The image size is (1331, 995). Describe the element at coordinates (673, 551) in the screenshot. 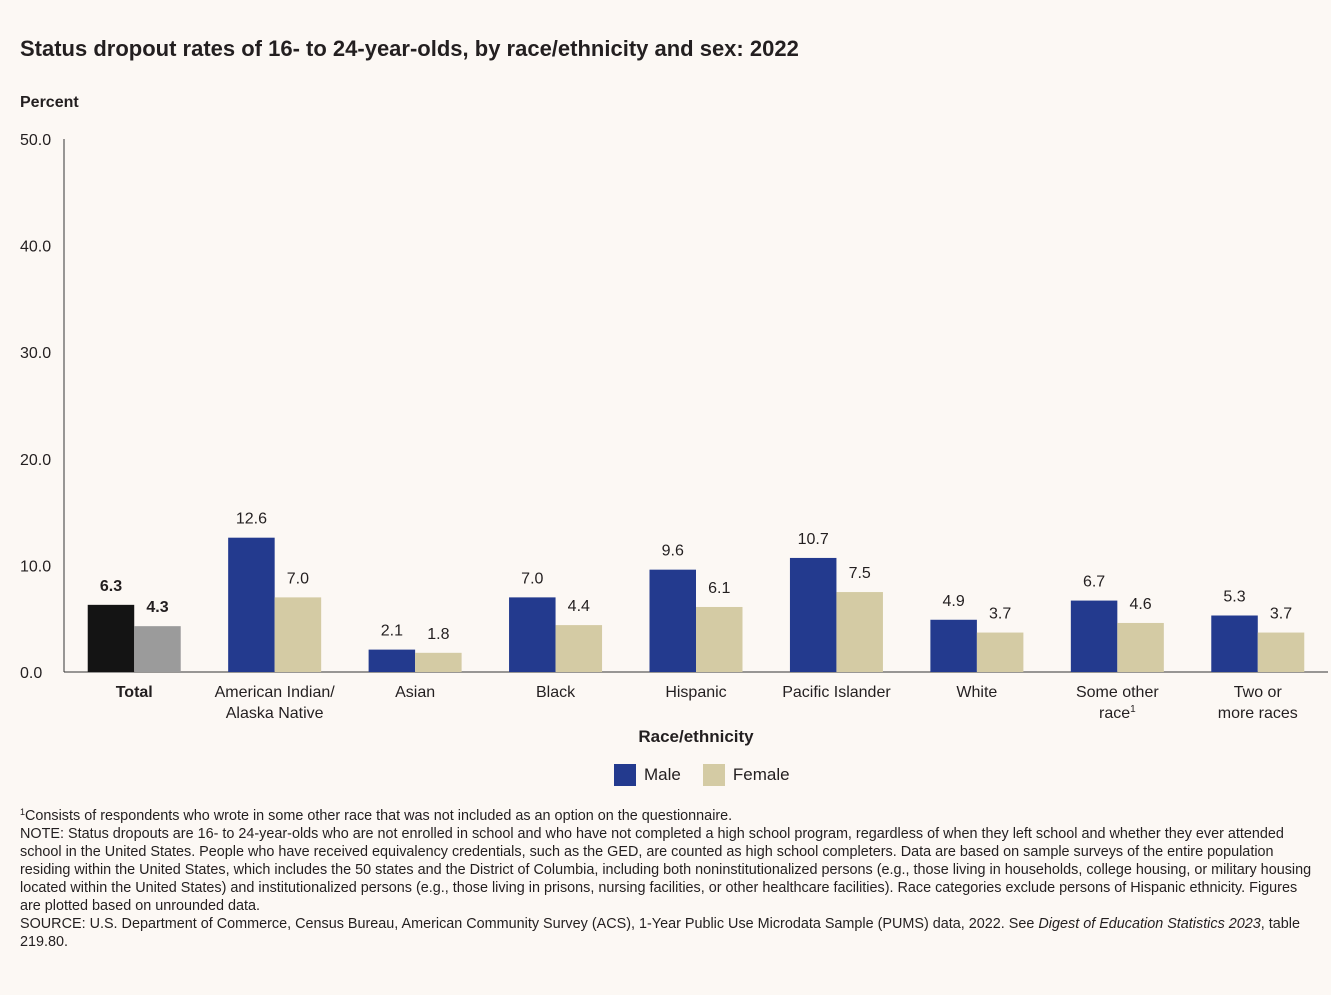

I see `data-label-male: 9.6` at that location.